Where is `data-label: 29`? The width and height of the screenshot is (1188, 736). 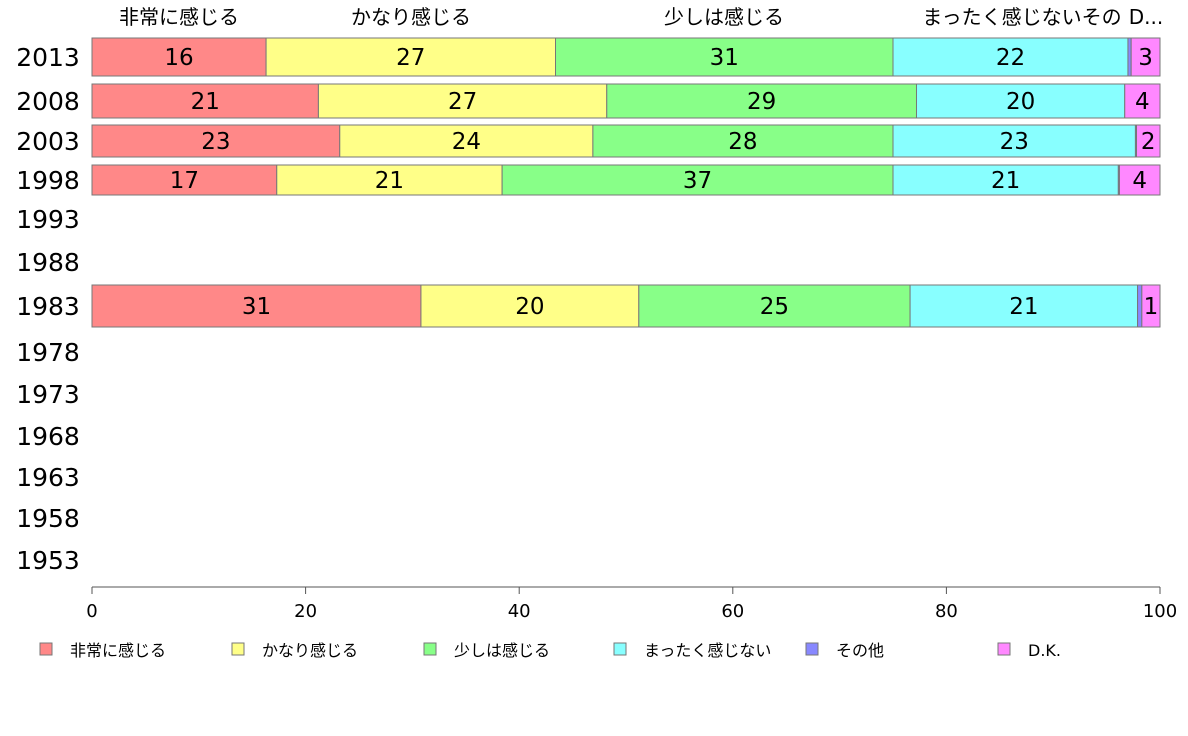
data-label: 29 is located at coordinates (761, 102).